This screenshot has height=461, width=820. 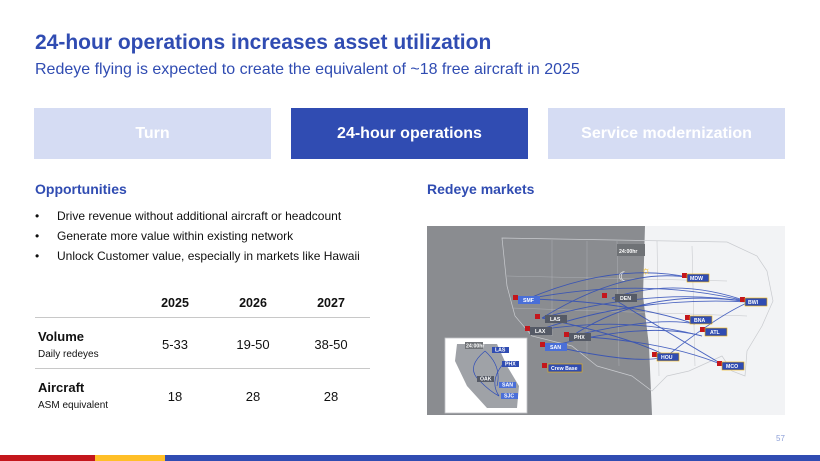 I want to click on svg-text: MCO, so click(x=732, y=367).